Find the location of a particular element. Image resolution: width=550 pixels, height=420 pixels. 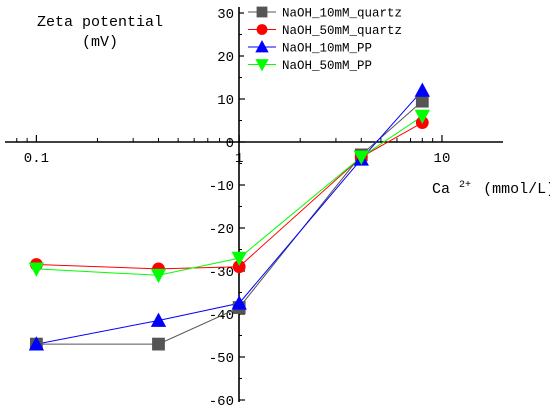

x-axis-title-unit: (mmol/L) is located at coordinates (516, 189).